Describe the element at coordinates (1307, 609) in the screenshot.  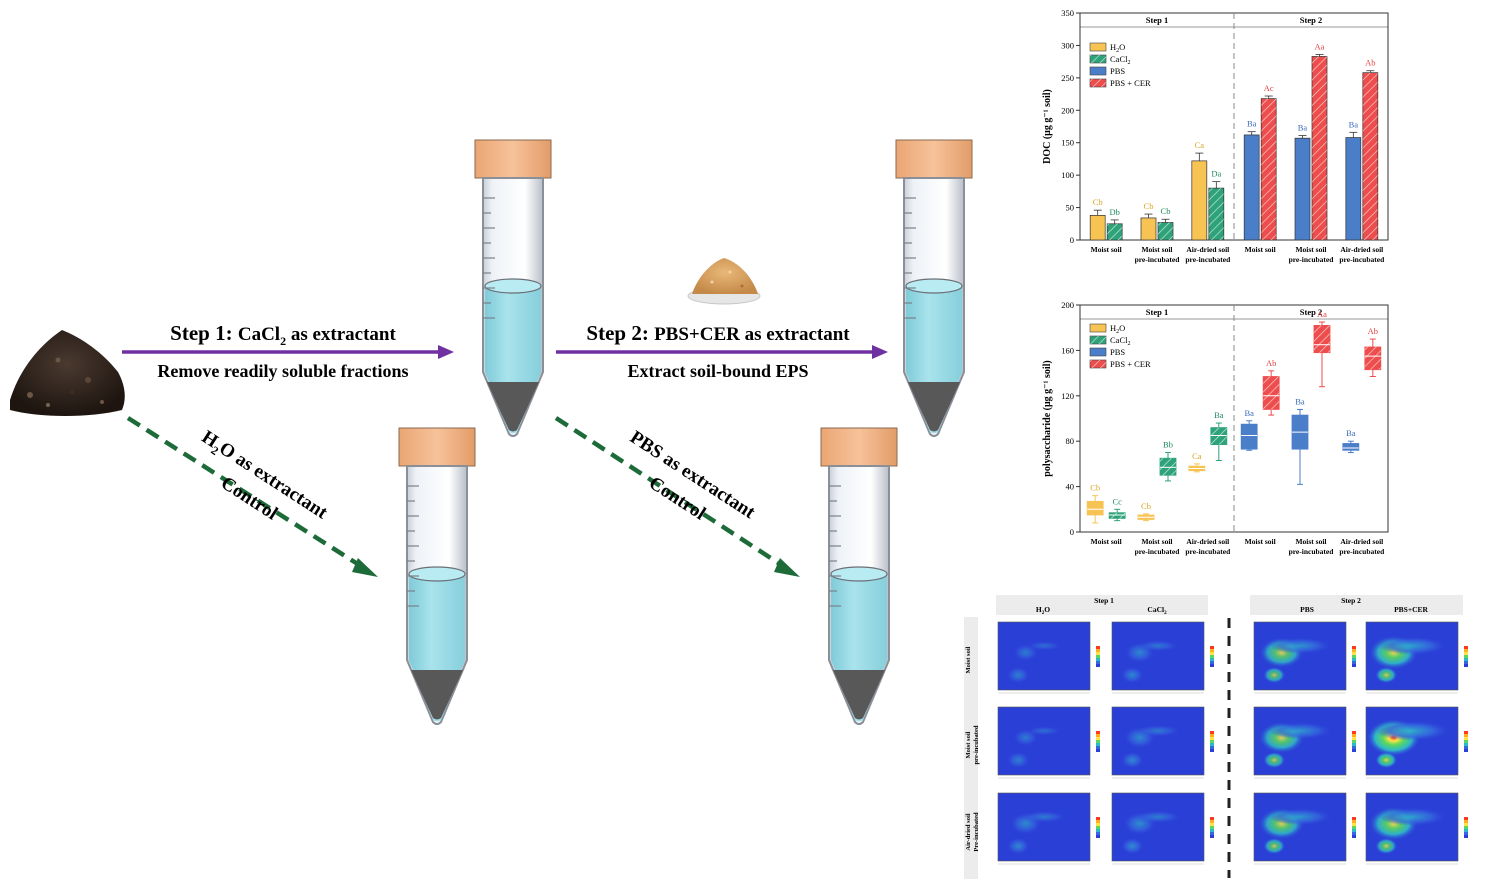
I see `eem-column-header: PBS` at that location.